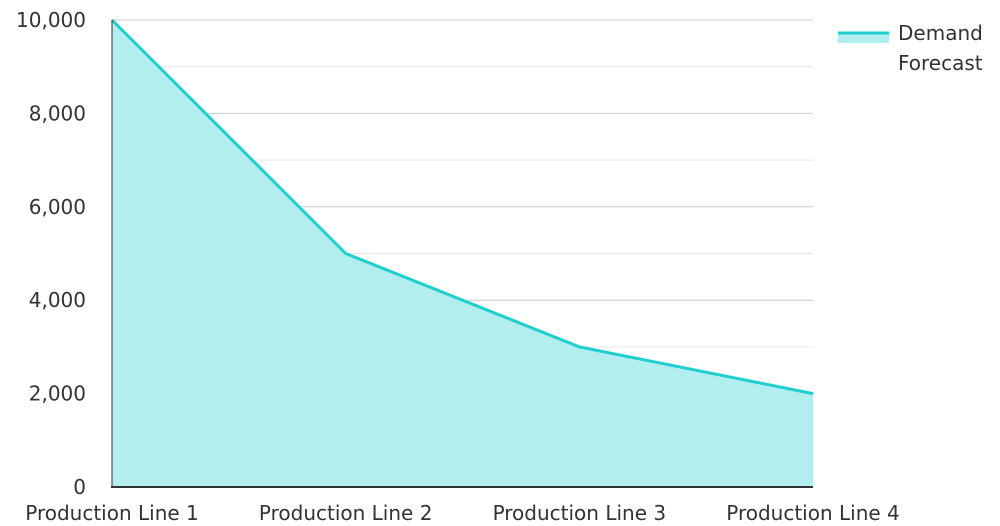 The width and height of the screenshot is (1000, 526). What do you see at coordinates (346, 513) in the screenshot?
I see `x-tick-label: Production Line 2` at bounding box center [346, 513].